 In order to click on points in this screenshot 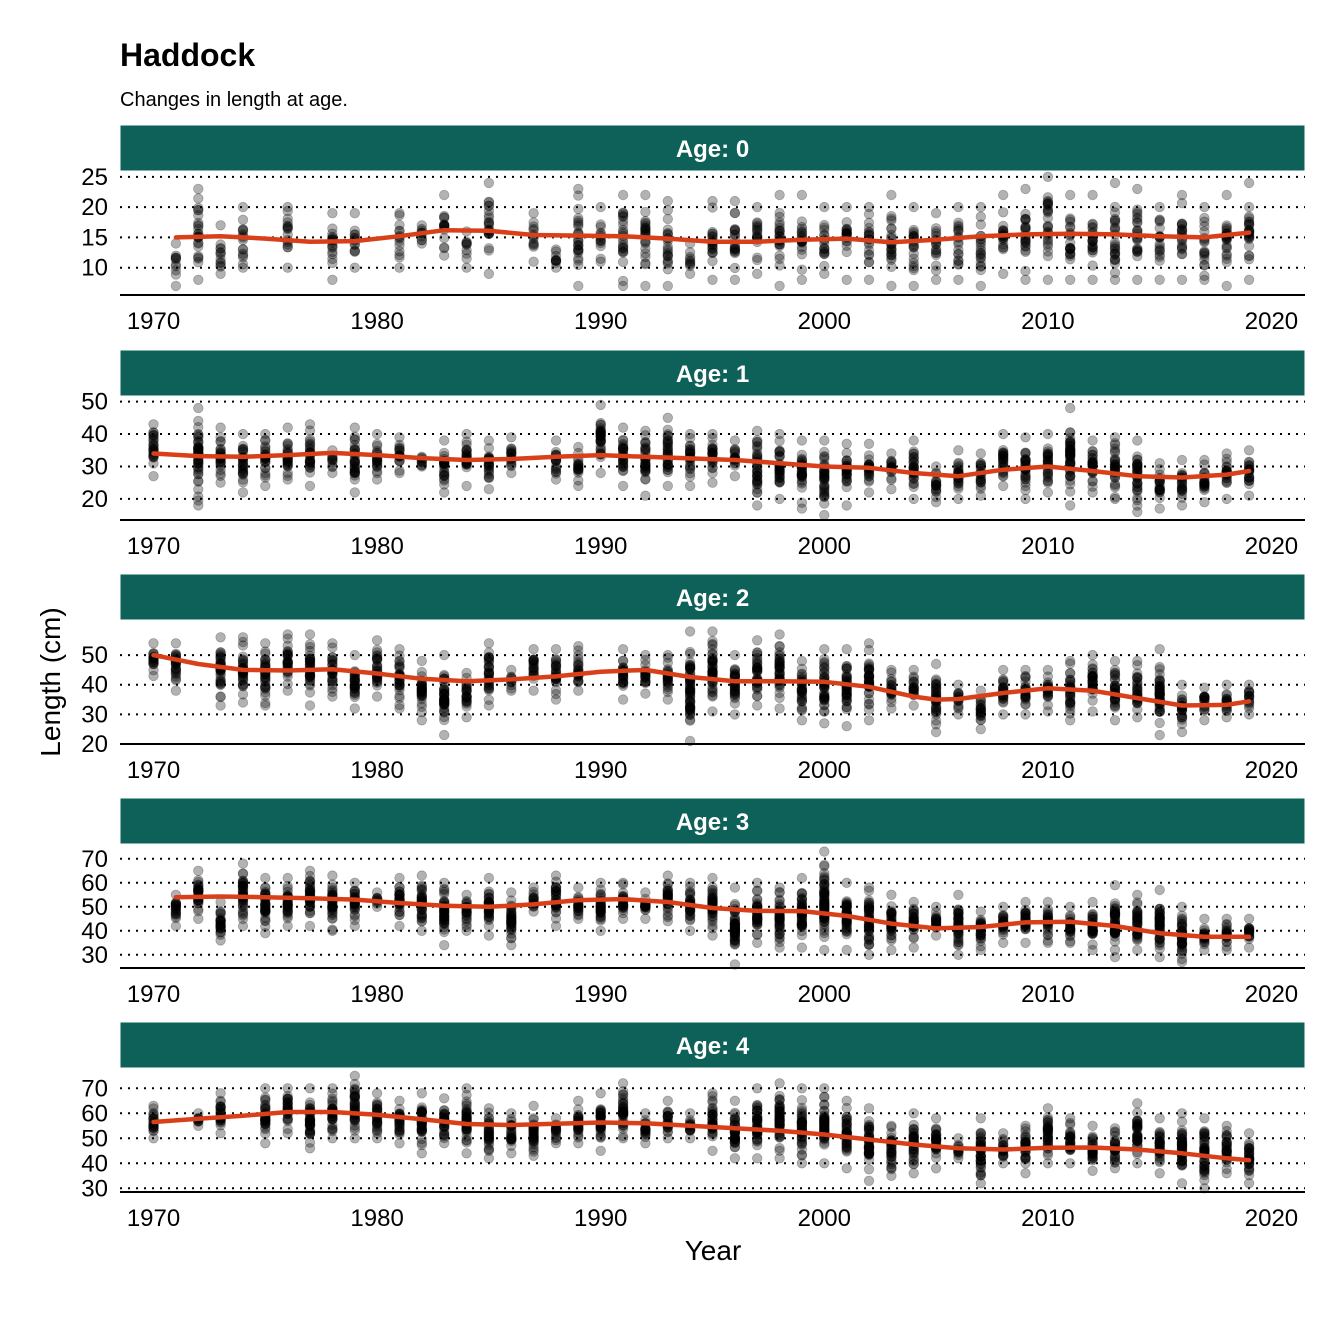, I will do `click(712, 231)`.